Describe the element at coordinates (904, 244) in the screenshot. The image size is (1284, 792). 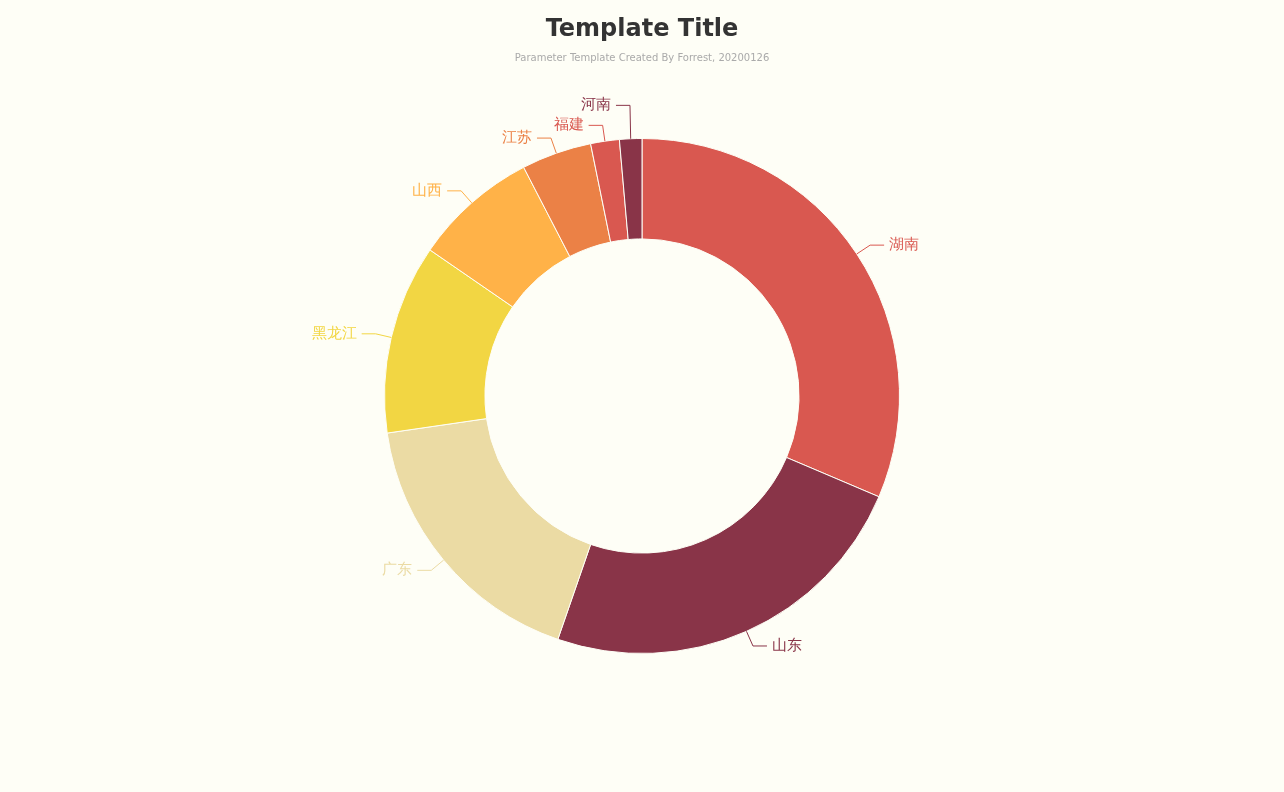
I see `slice-label: 湖南` at that location.